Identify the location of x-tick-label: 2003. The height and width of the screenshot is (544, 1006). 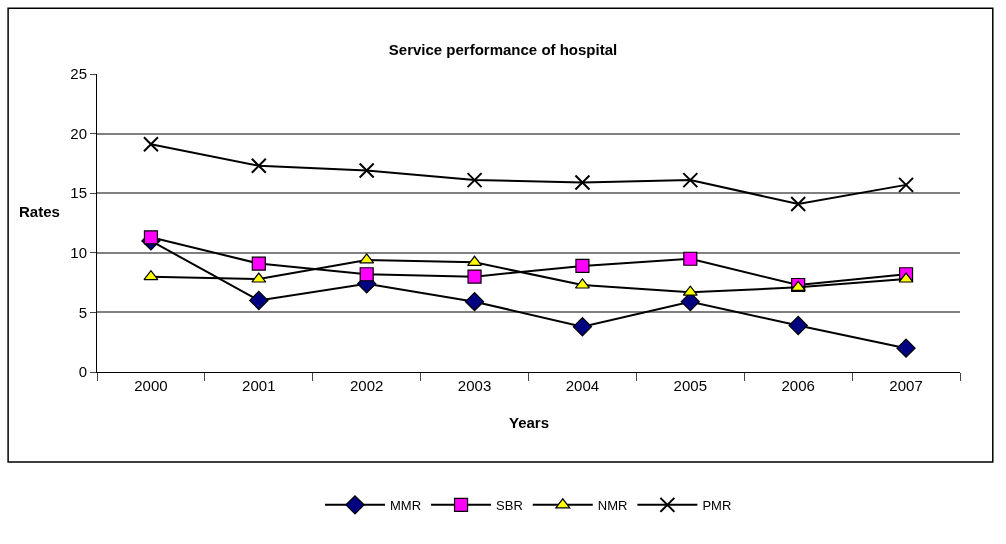
(474, 385).